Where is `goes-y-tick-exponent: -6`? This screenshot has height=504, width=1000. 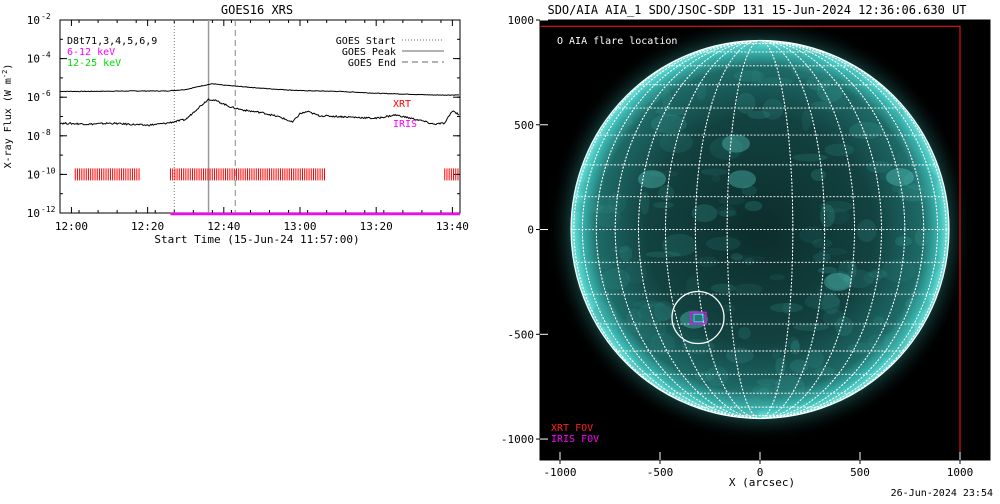
goes-y-tick-exponent: -6 is located at coordinates (46, 93).